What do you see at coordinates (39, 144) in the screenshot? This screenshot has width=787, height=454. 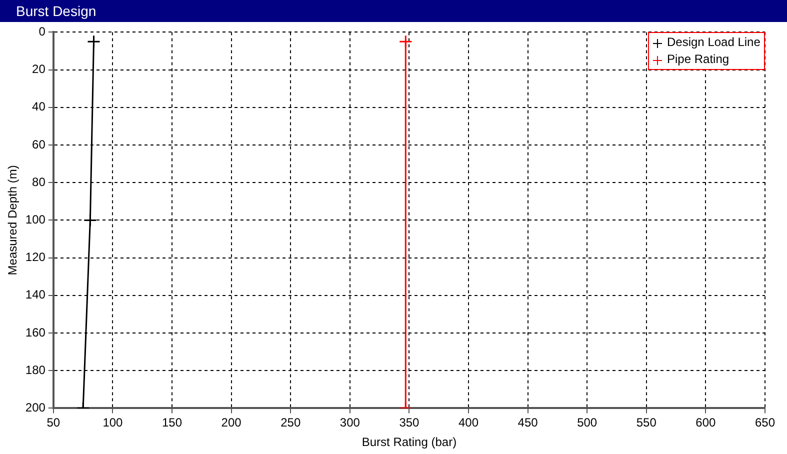 I see `y-tick-label: 60` at bounding box center [39, 144].